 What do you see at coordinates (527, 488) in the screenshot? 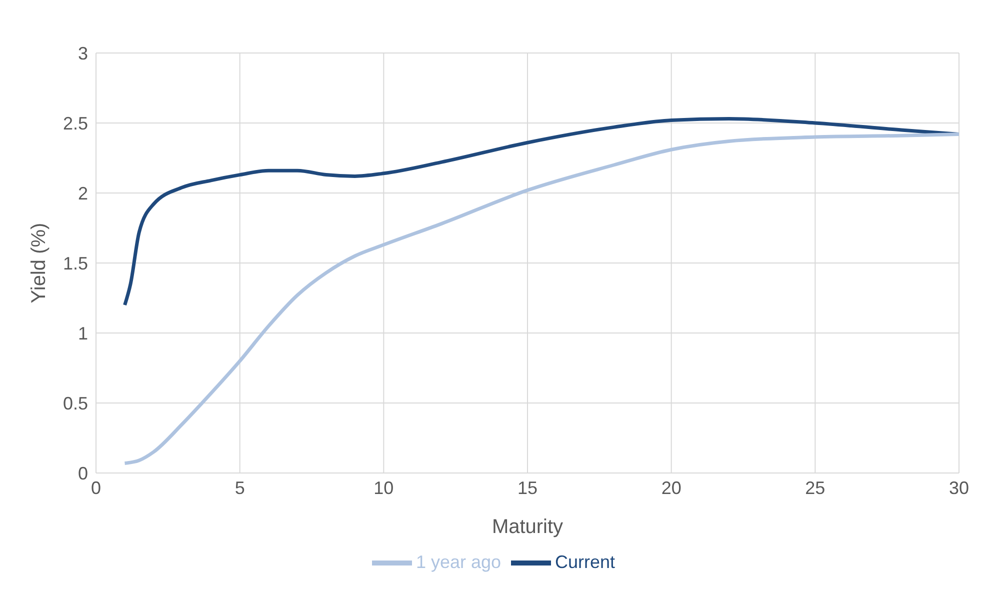
I see `x-tick-label: 15` at bounding box center [527, 488].